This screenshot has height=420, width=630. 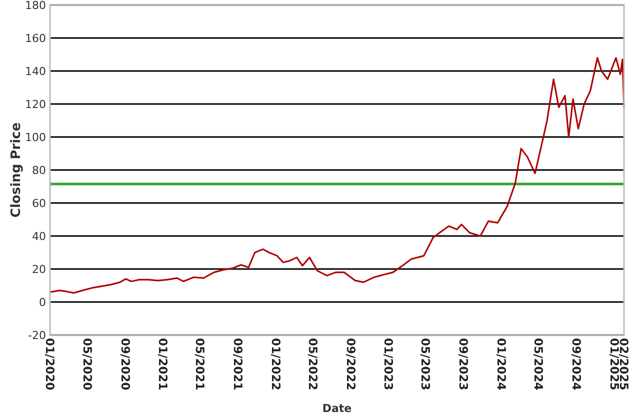 What do you see at coordinates (463, 364) in the screenshot?
I see `x-tick-label: 09/2023` at bounding box center [463, 364].